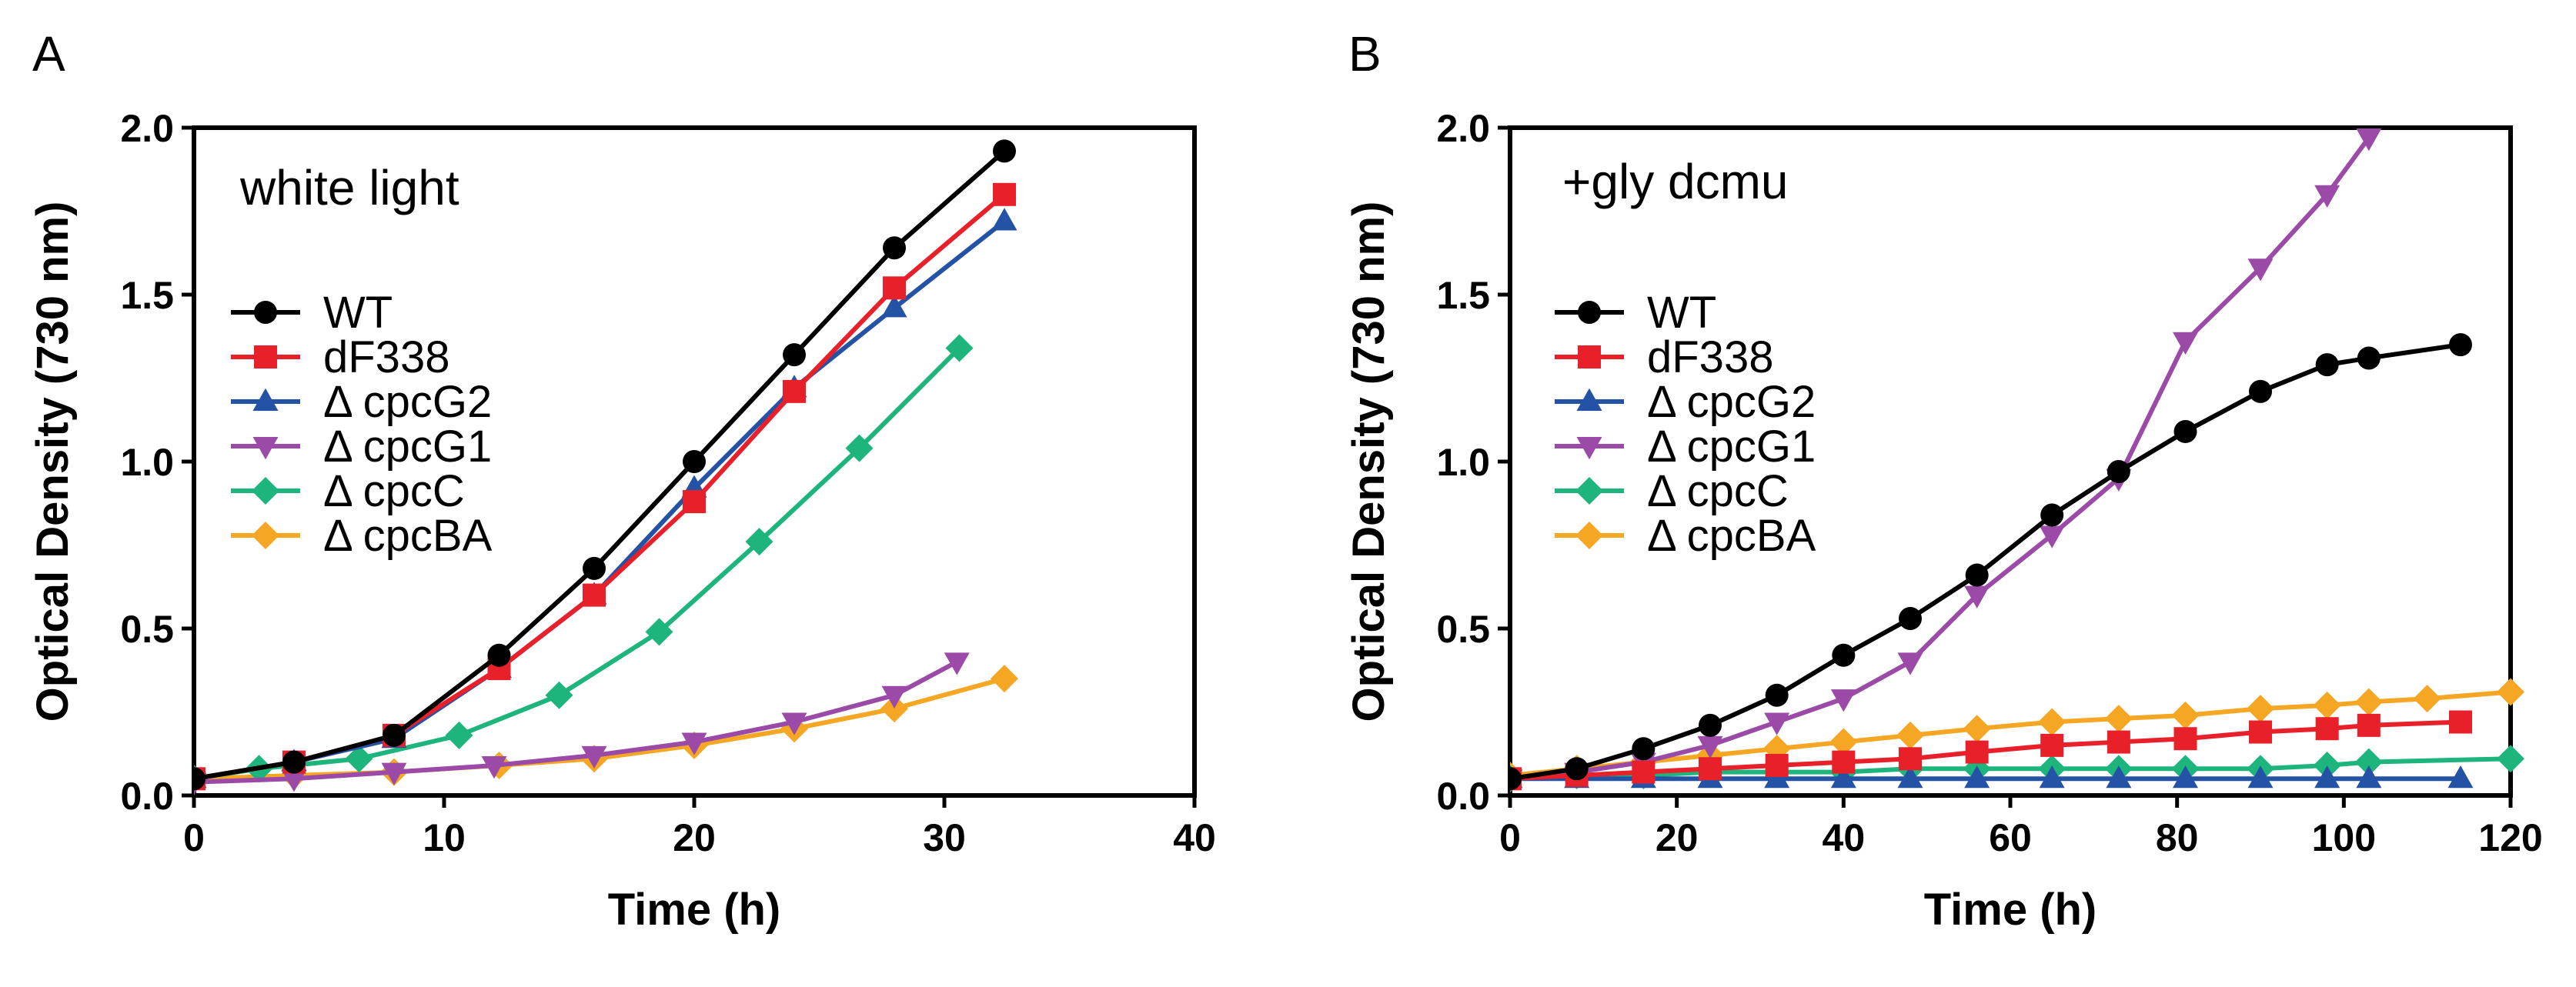 This screenshot has width=2576, height=987. What do you see at coordinates (694, 837) in the screenshot?
I see `x-tick-label: 20` at bounding box center [694, 837].